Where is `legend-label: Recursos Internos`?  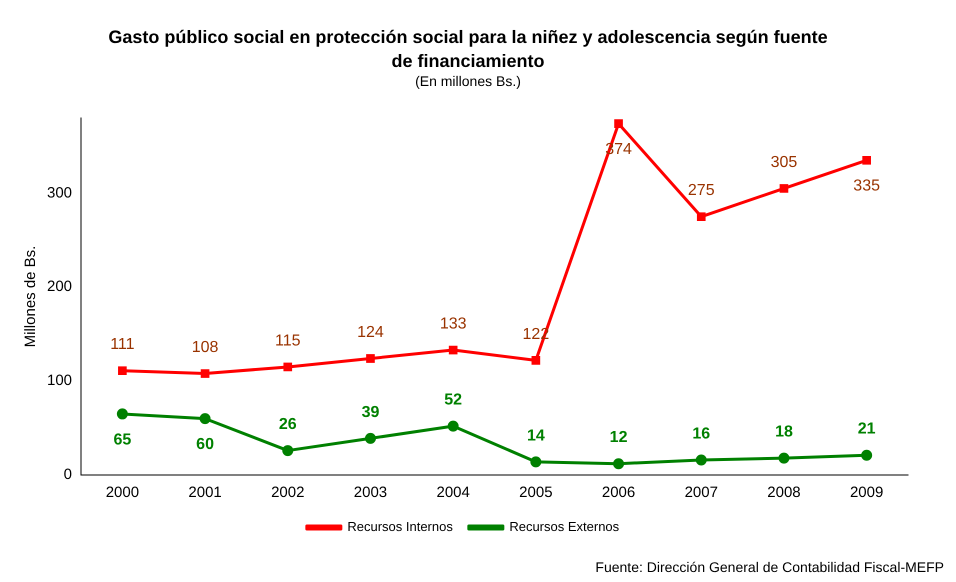
legend-label: Recursos Internos is located at coordinates (400, 526).